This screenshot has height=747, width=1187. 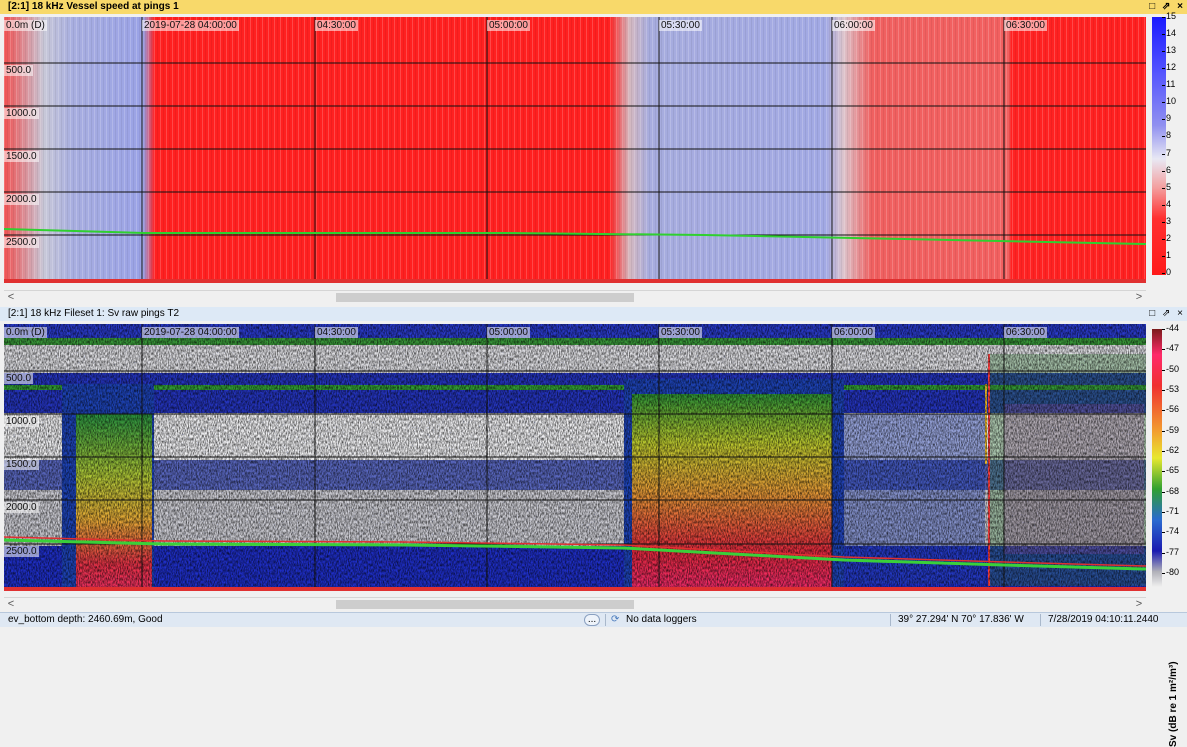 I want to click on colorbar-tick-label: 14, so click(x=1169, y=33).